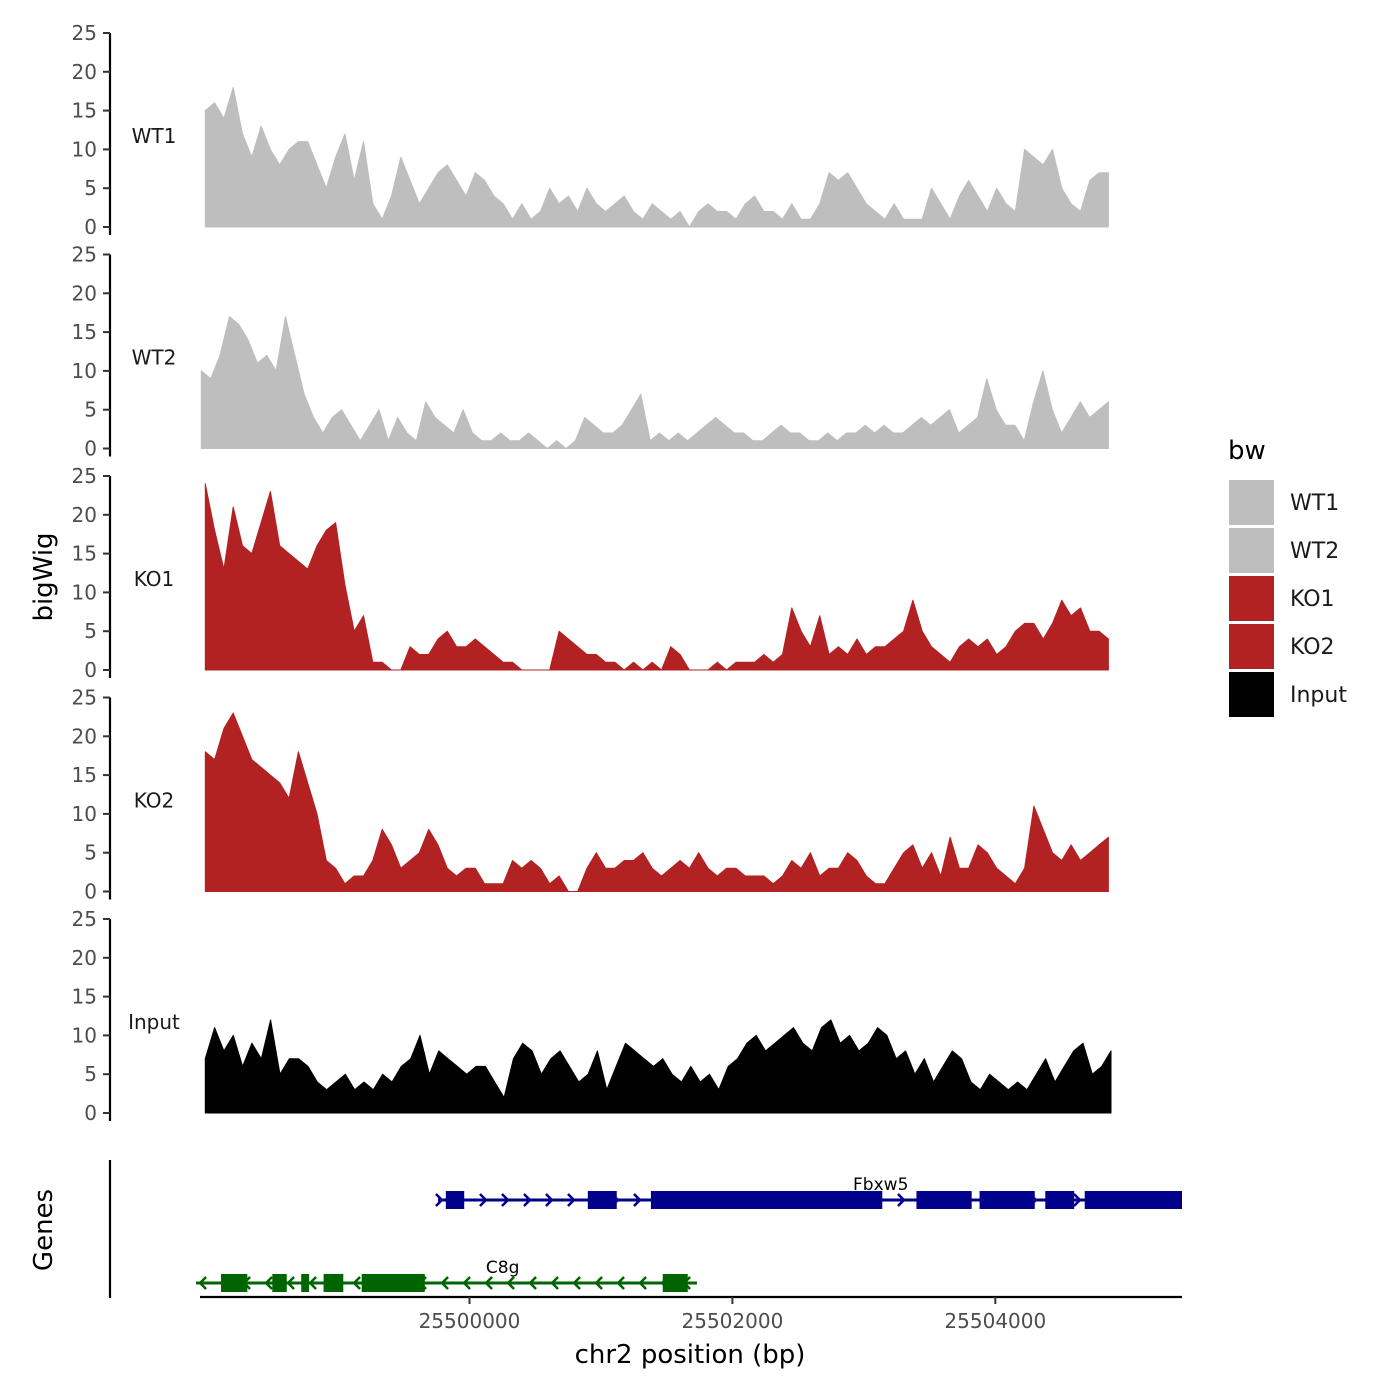  Describe the element at coordinates (592, 1016) in the screenshot. I see `track-input: 0 5 10 15 20 25 Input` at that location.